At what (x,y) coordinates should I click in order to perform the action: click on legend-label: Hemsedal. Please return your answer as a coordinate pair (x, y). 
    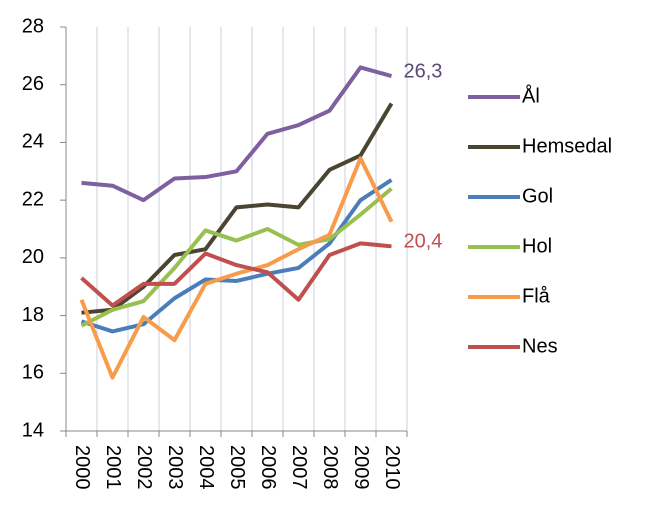
    Looking at the image, I should click on (567, 146).